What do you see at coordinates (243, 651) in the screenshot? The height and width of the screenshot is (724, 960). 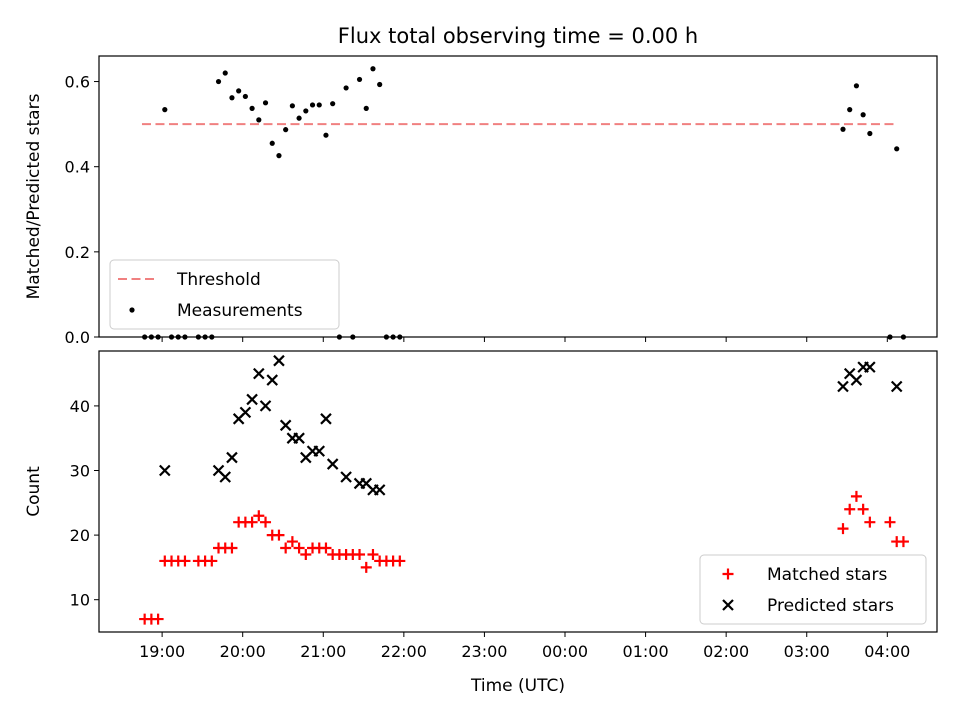 I see `x-tick-label: 20:00` at bounding box center [243, 651].